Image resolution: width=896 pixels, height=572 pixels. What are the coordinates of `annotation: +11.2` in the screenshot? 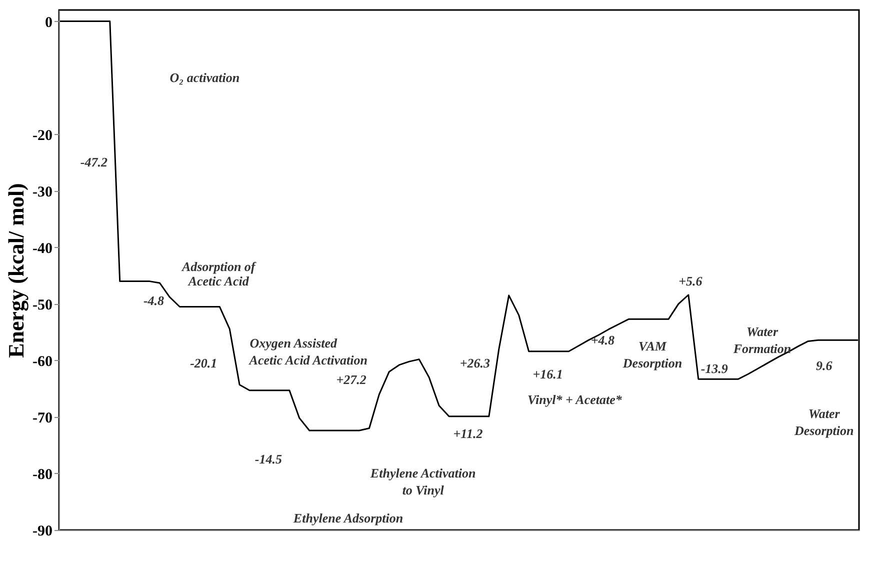 It's located at (468, 433).